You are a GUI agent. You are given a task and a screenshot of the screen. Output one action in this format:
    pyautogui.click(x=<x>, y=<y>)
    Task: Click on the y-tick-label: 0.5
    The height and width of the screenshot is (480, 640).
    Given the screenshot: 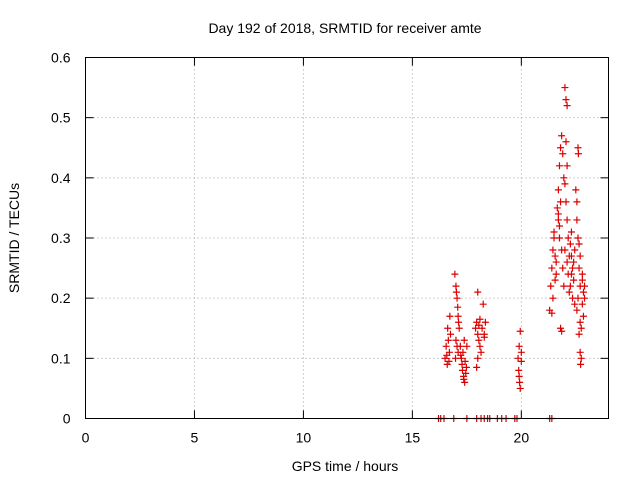 What is the action you would take?
    pyautogui.click(x=61, y=118)
    